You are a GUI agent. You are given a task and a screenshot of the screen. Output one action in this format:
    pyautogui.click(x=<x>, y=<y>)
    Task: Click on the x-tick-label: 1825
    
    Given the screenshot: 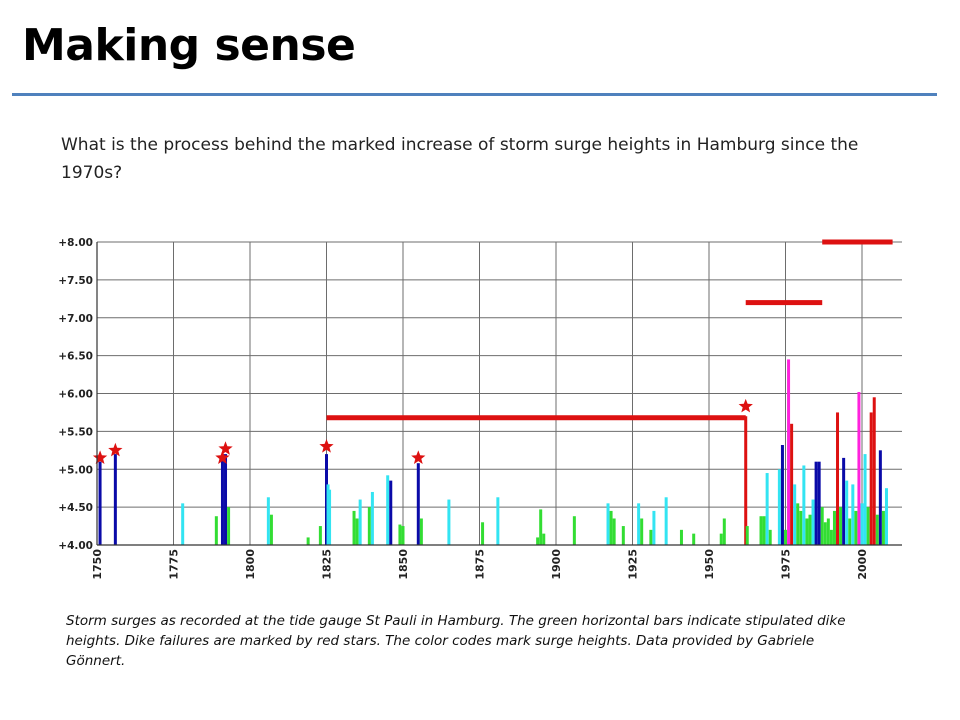 What is the action you would take?
    pyautogui.click(x=327, y=564)
    